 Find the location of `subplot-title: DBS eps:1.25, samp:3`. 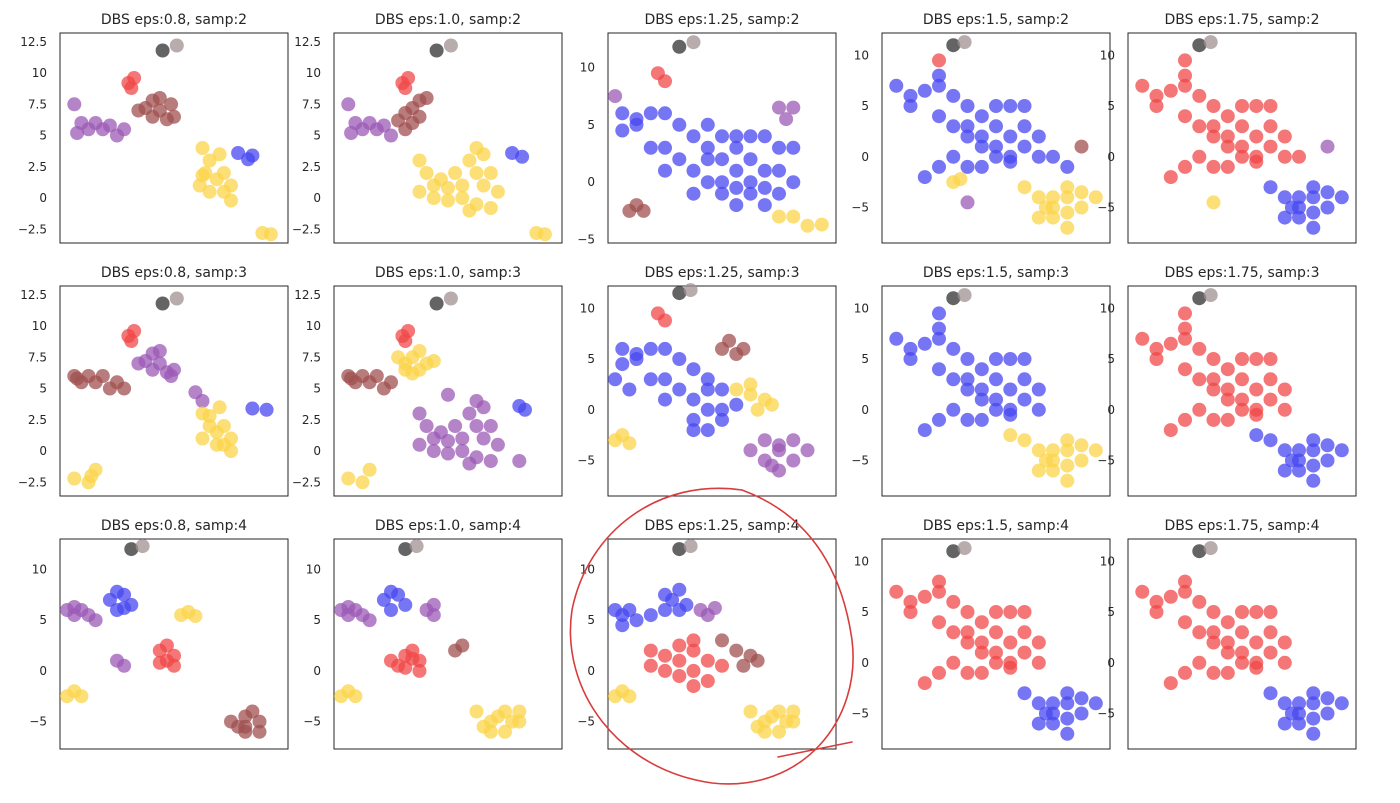

subplot-title: DBS eps:1.25, samp:3 is located at coordinates (721, 273).